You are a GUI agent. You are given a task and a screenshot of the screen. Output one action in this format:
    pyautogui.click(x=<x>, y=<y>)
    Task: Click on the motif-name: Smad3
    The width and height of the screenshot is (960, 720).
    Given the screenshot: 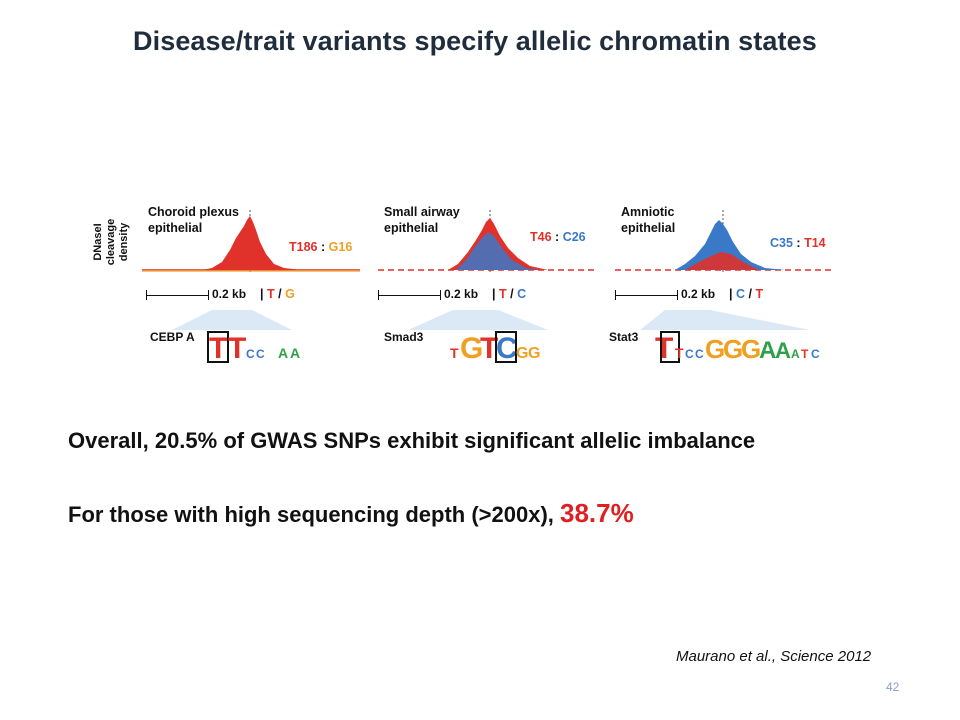 What is the action you would take?
    pyautogui.click(x=404, y=337)
    